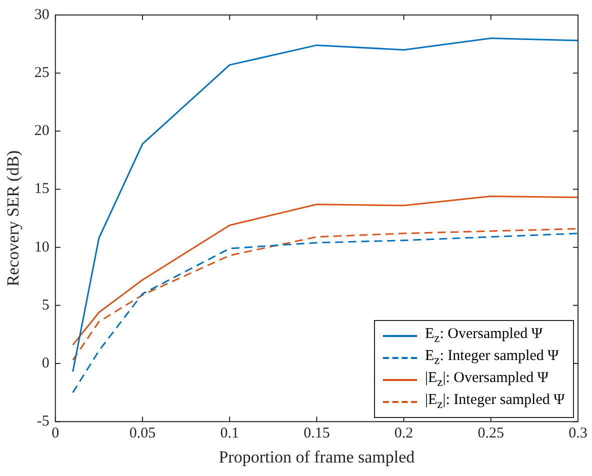 The height and width of the screenshot is (476, 592). I want to click on x-tick-label: 0, so click(56, 434).